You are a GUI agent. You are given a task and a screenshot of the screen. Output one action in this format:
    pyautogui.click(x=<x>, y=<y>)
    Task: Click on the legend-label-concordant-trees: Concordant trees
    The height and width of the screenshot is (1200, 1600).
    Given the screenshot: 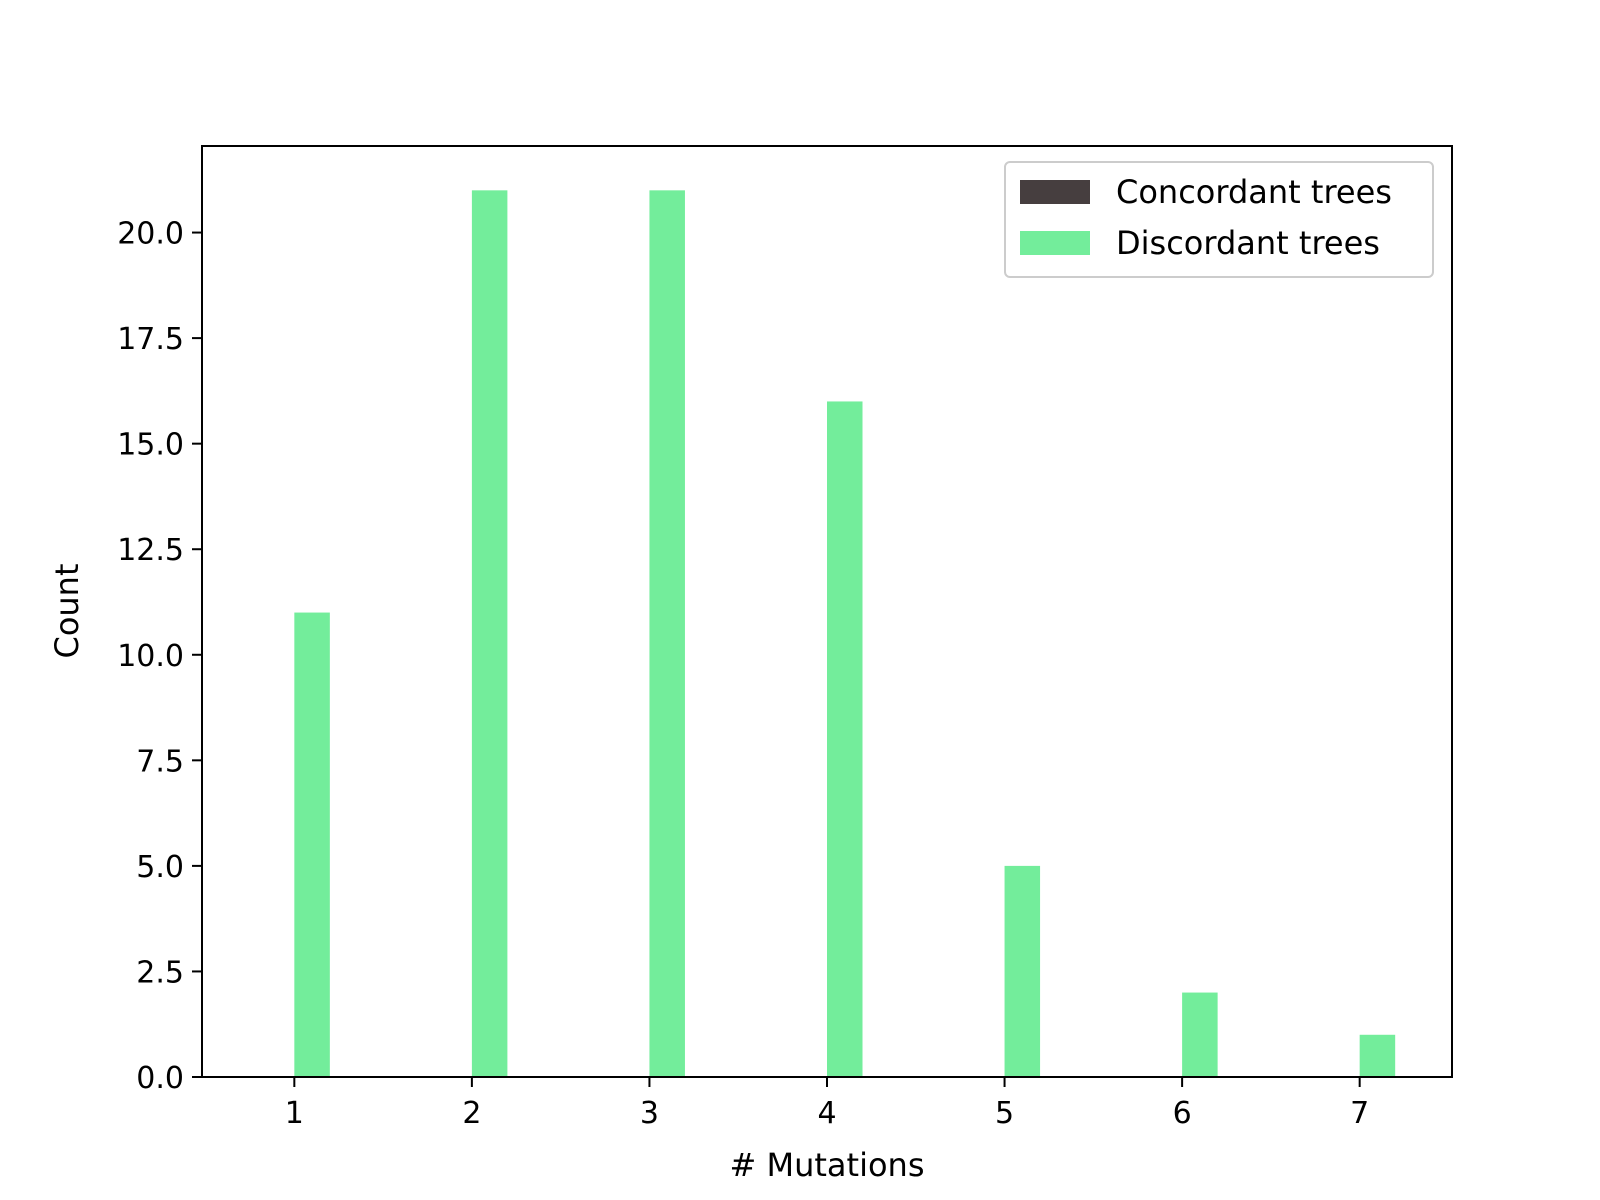 What is the action you would take?
    pyautogui.click(x=1254, y=192)
    